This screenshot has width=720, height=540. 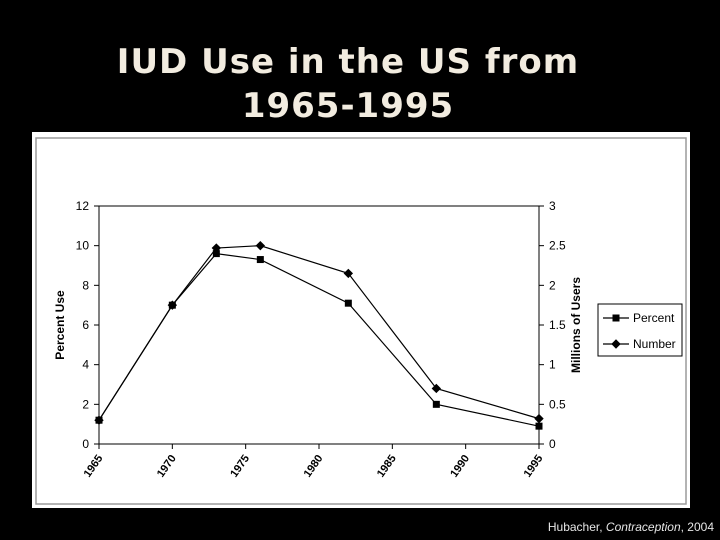 I want to click on y-right-tick-label: 0.5, so click(x=557, y=404).